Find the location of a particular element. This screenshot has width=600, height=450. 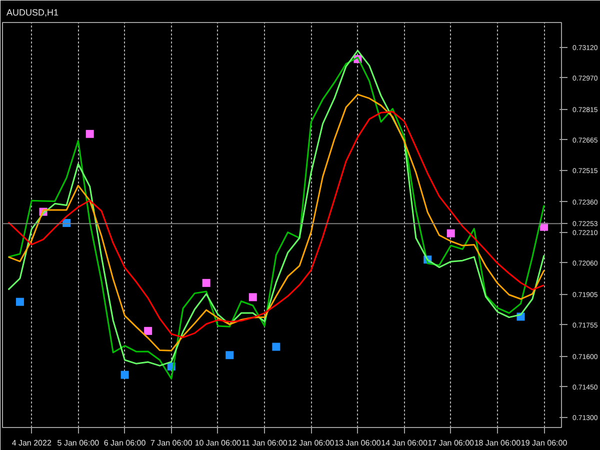

x-tick-label: 13 Jan 06:00 is located at coordinates (358, 443).